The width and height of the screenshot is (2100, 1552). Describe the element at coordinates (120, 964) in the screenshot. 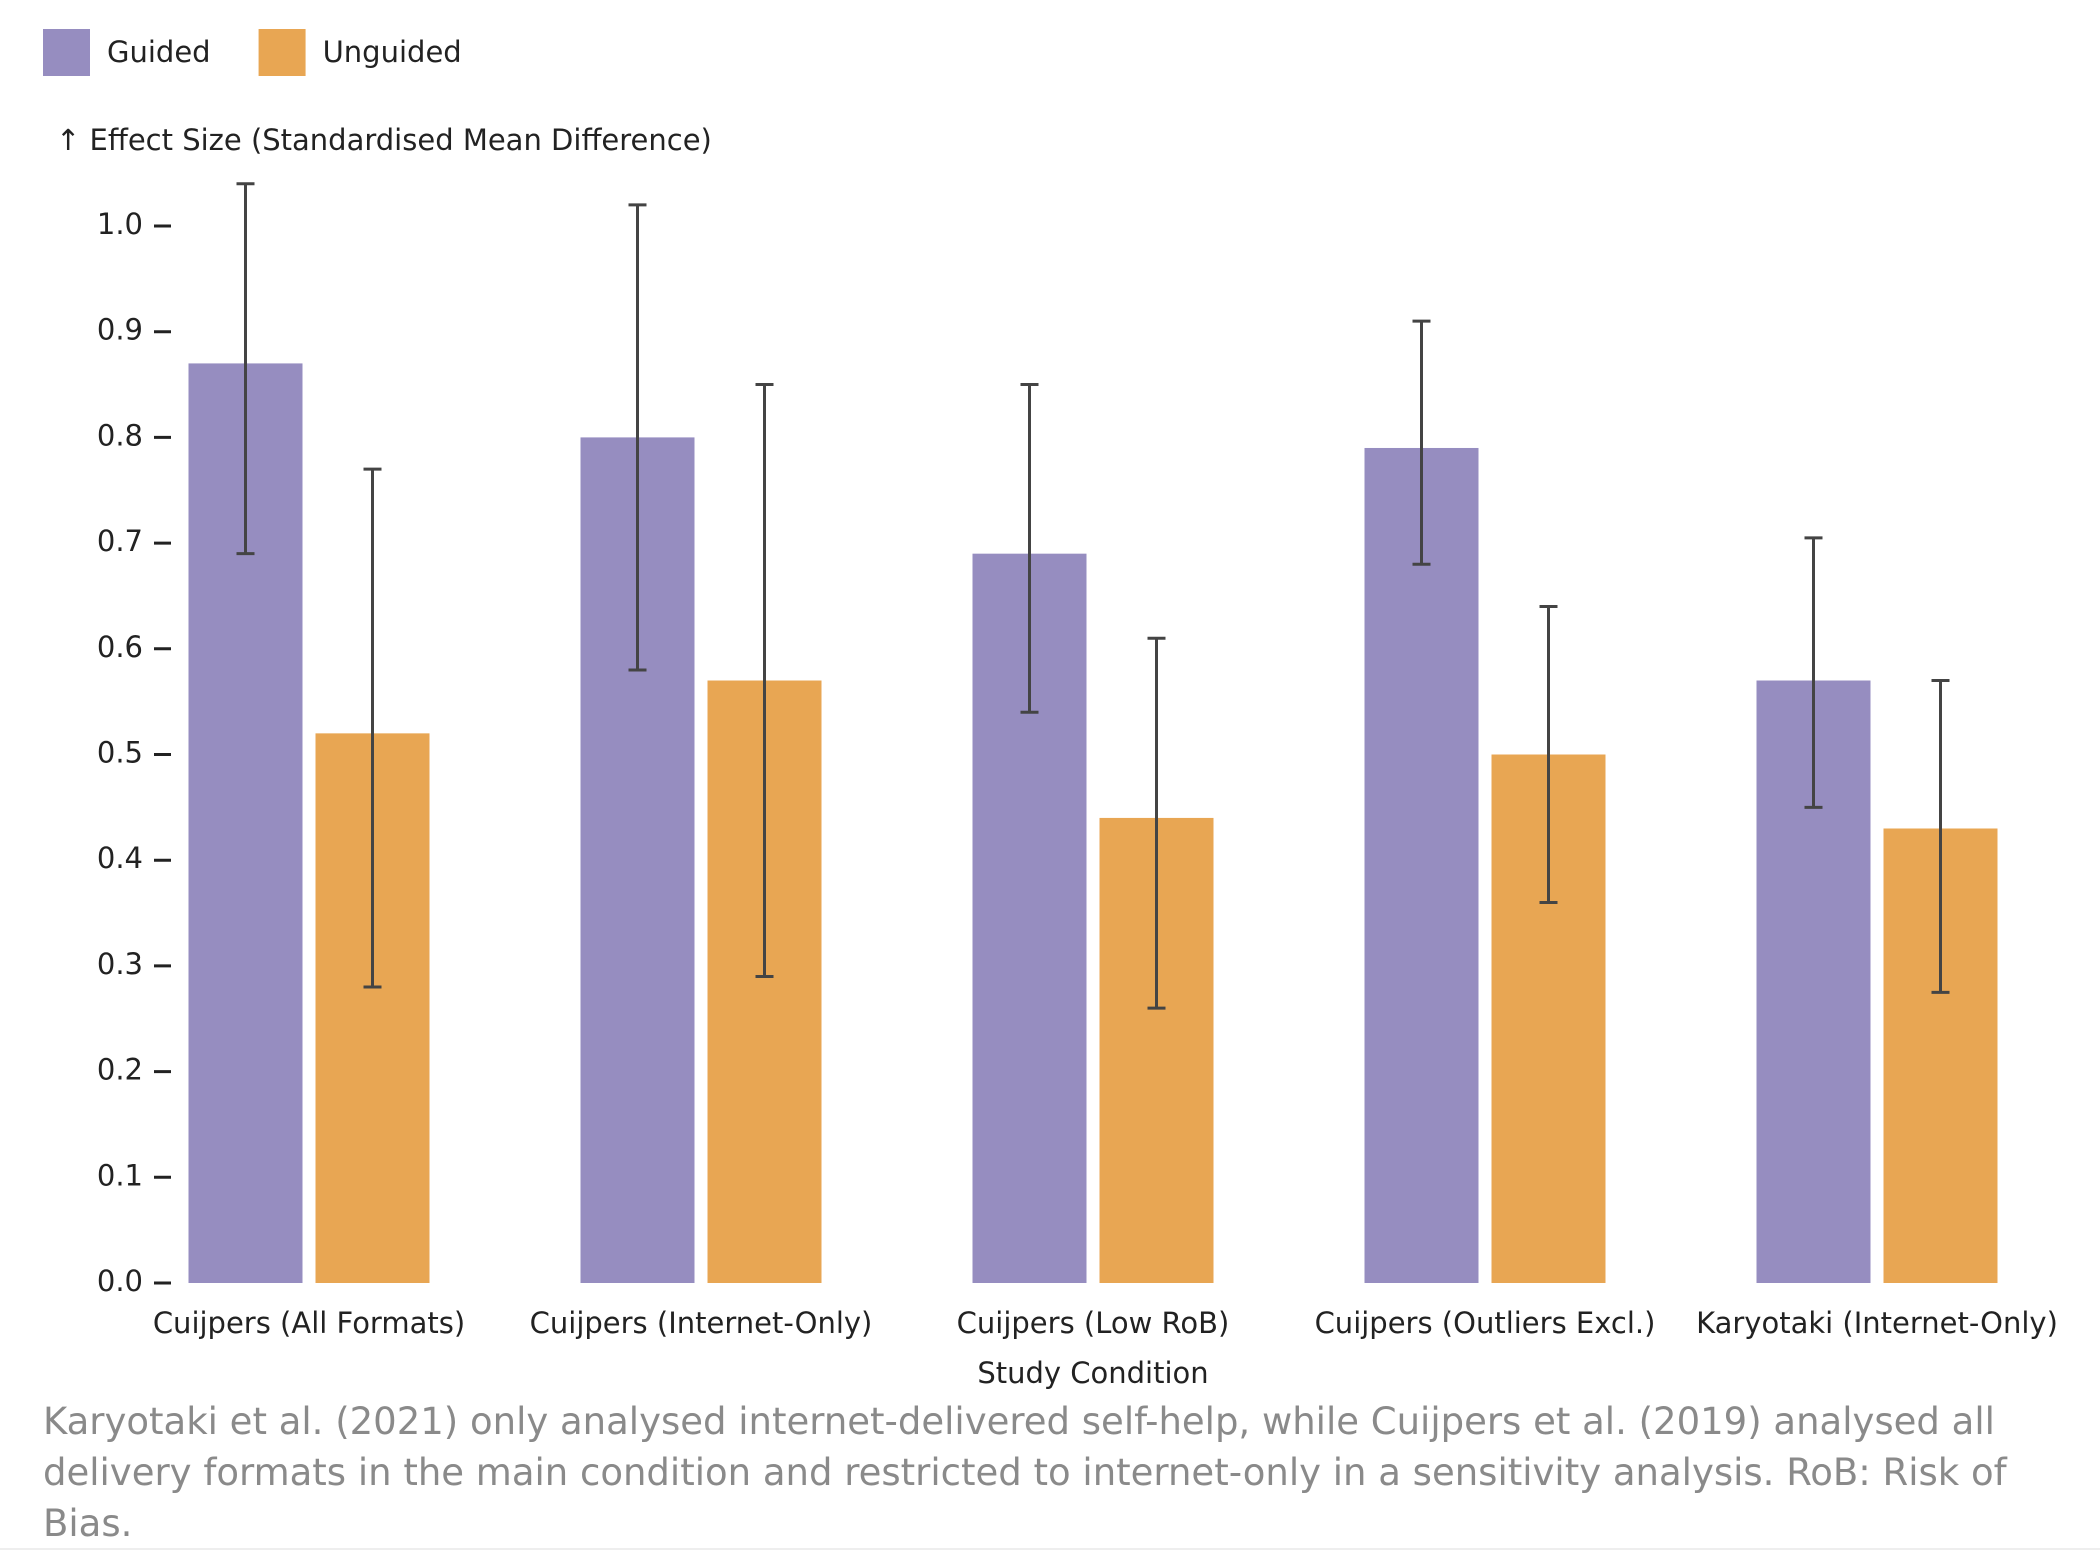

I see `y-tick-label: 0.3` at that location.